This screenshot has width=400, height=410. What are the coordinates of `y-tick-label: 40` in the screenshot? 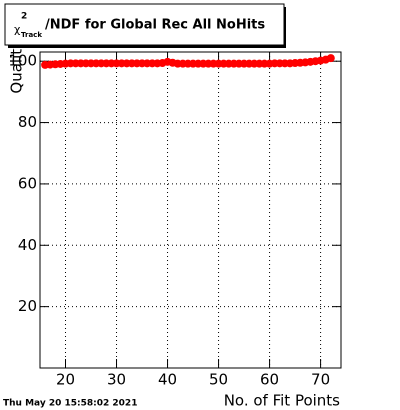 It's located at (27, 245).